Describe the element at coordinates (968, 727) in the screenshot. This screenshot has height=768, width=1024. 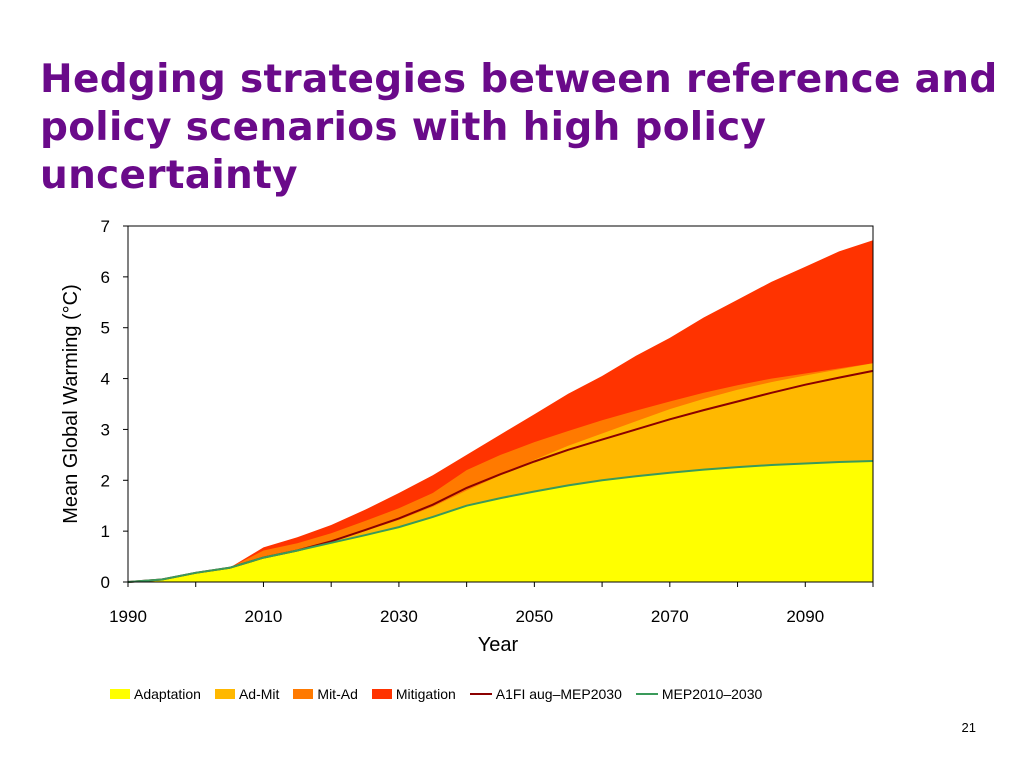
I see `page-number: 21` at that location.